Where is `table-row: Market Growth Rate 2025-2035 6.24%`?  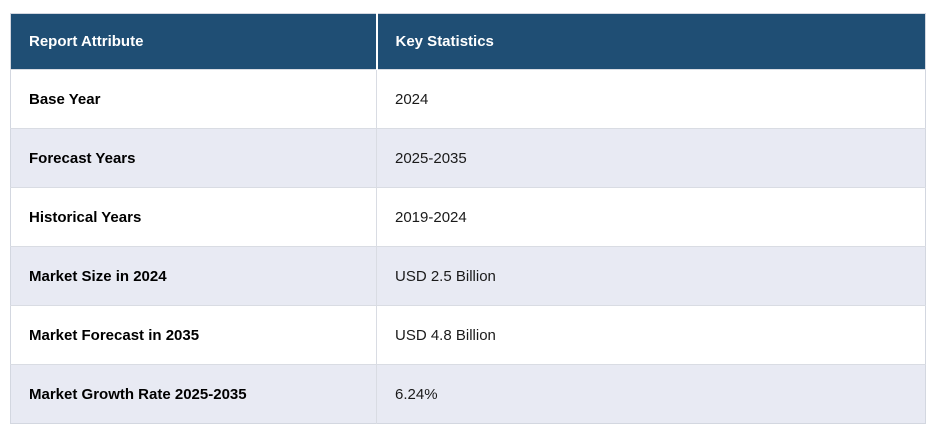
table-row: Market Growth Rate 2025-2035 6.24% is located at coordinates (468, 394).